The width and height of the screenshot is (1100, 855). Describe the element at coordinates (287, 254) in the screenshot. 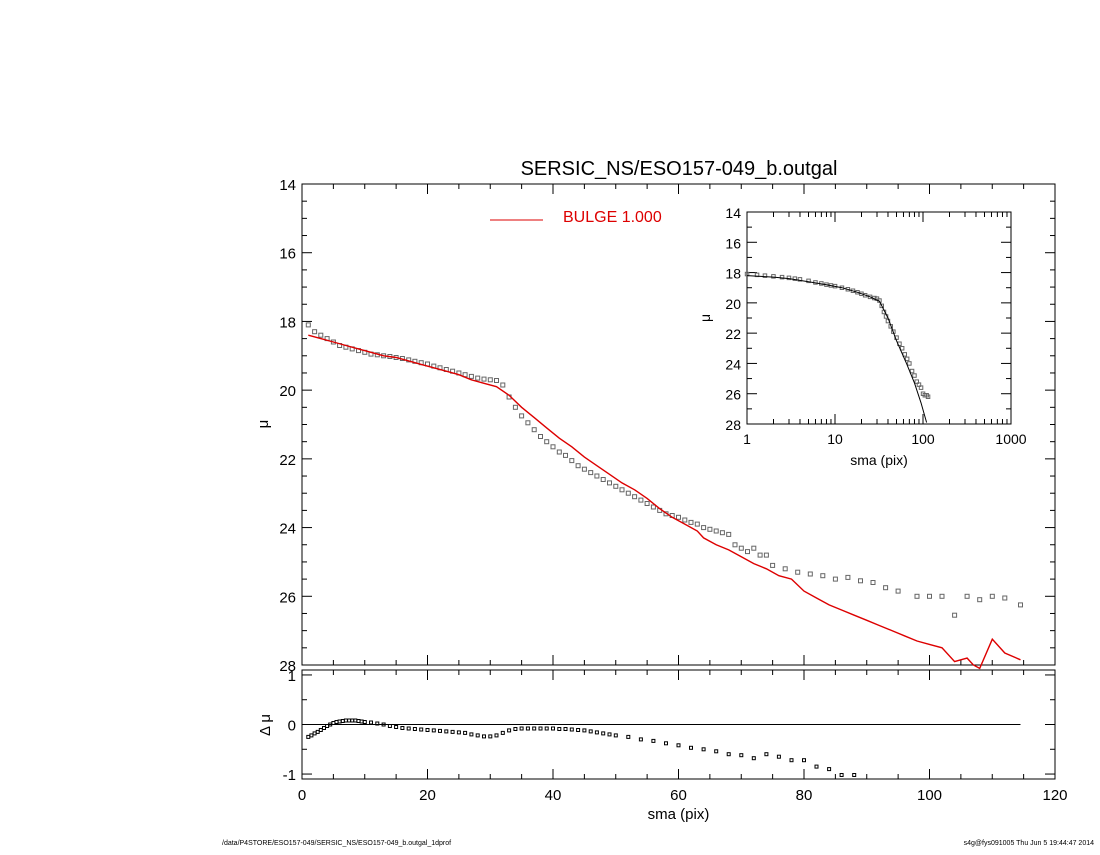

I see `main-ytick-label: 16` at that location.